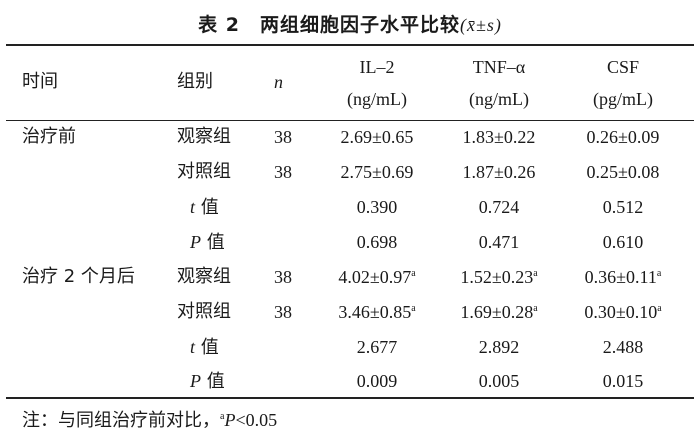 The image size is (700, 445). I want to click on cell-csf-value: 0.30±0.10, so click(621, 312).